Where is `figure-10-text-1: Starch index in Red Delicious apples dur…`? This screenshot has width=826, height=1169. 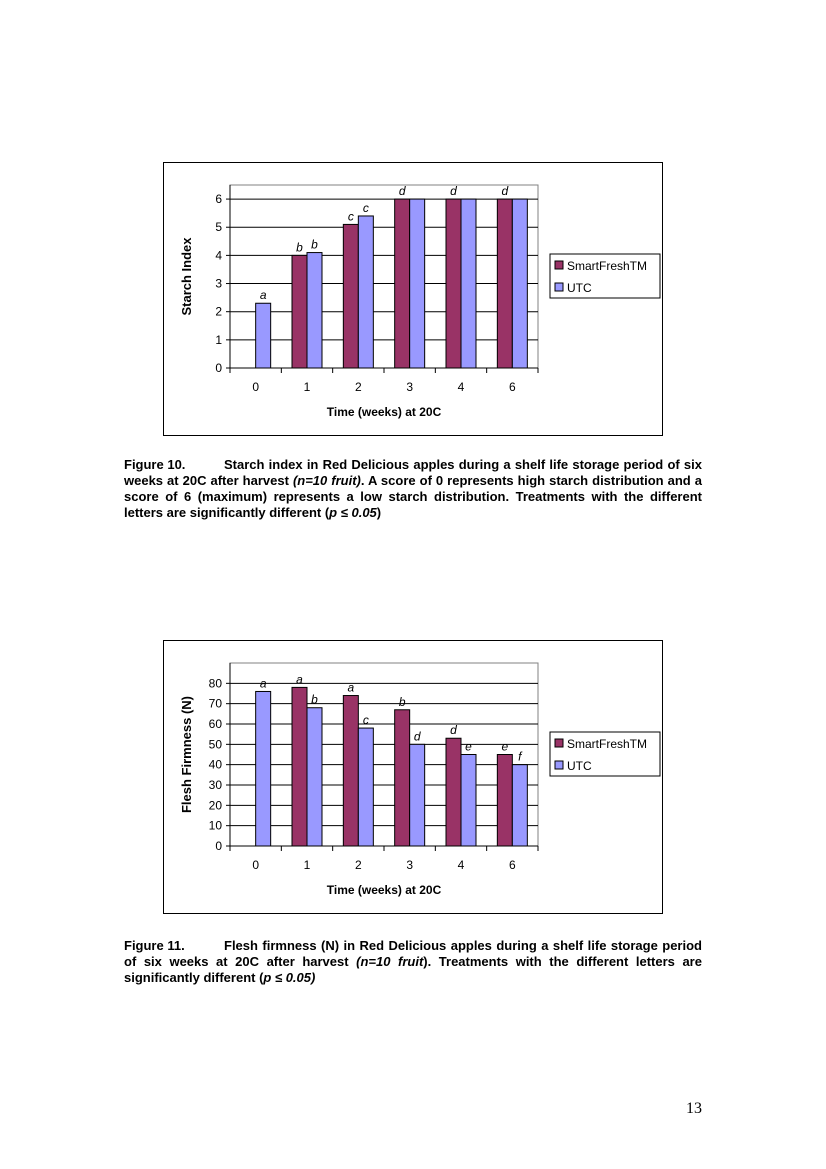
figure-10-text-1: Starch index in Red Delicious apples dur… is located at coordinates (413, 472).